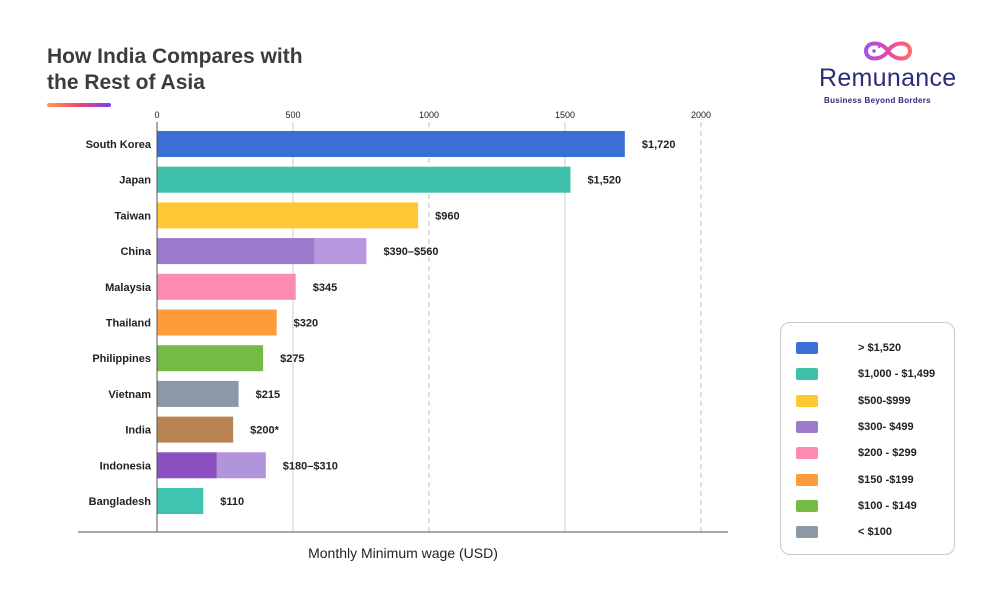 This screenshot has width=1000, height=600. What do you see at coordinates (403, 553) in the screenshot?
I see `x-axis-title: Monthly Minimum wage (USD)` at bounding box center [403, 553].